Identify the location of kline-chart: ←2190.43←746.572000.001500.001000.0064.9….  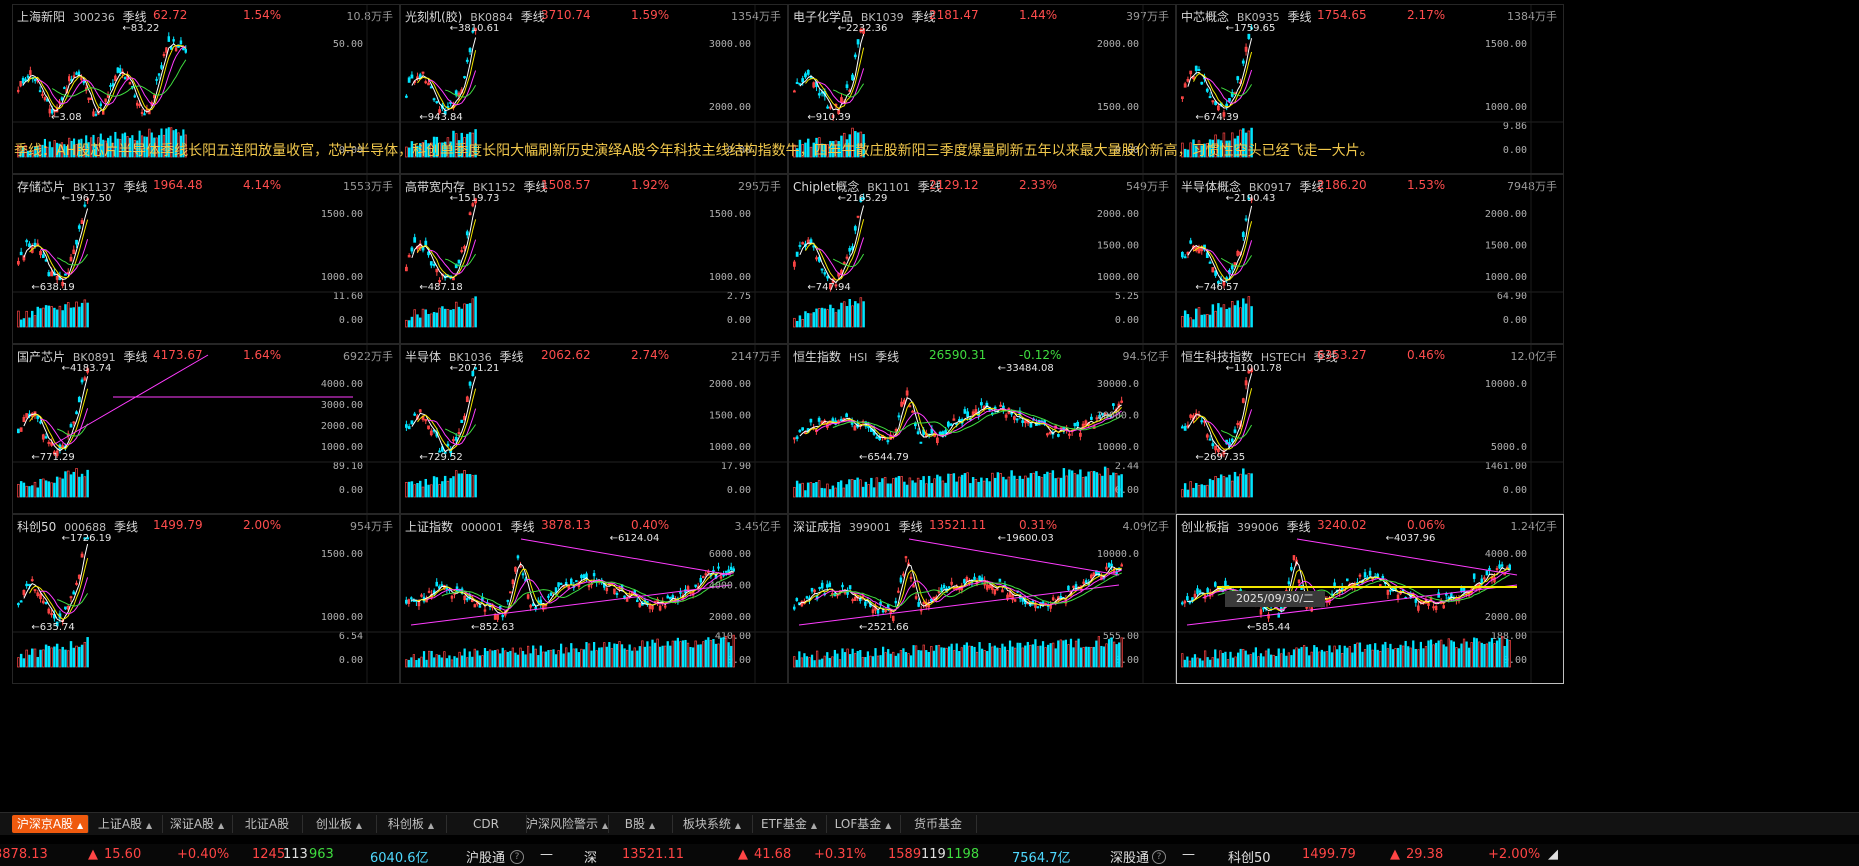
(1370, 259).